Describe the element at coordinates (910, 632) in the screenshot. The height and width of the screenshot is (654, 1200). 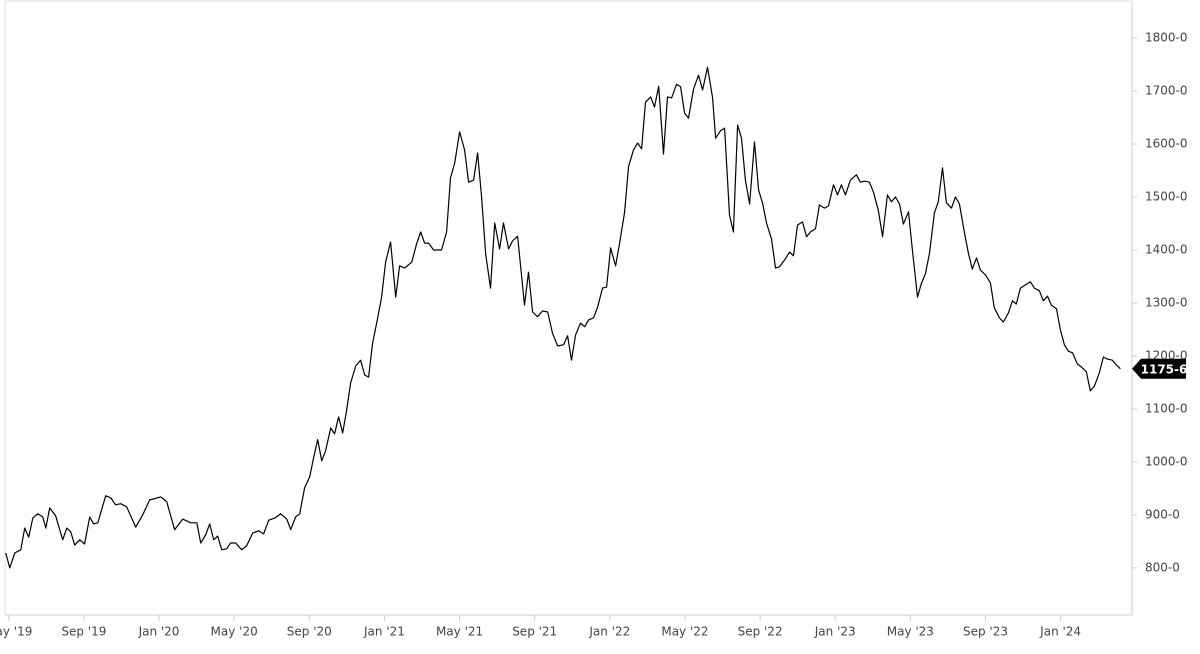
I see `x-tick-label: May '23` at that location.